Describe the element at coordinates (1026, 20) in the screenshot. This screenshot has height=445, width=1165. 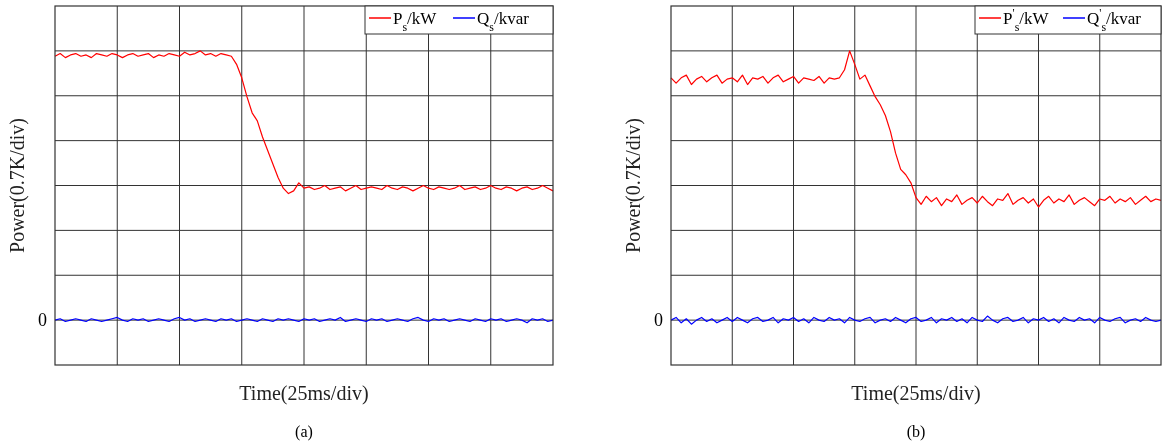
I see `legend-label: P$^{'}$$_{s}$/kW` at that location.